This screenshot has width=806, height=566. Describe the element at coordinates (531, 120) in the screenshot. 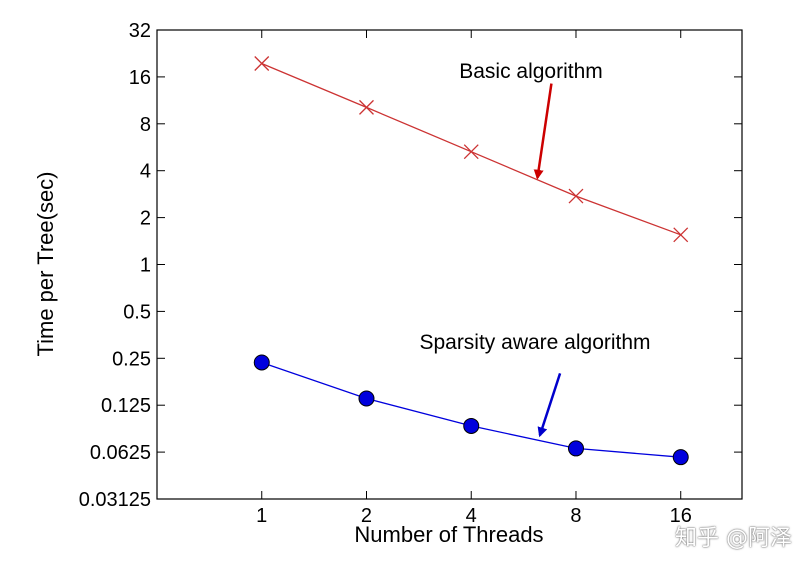

I see `annotation-basic: Basic algorithm` at that location.